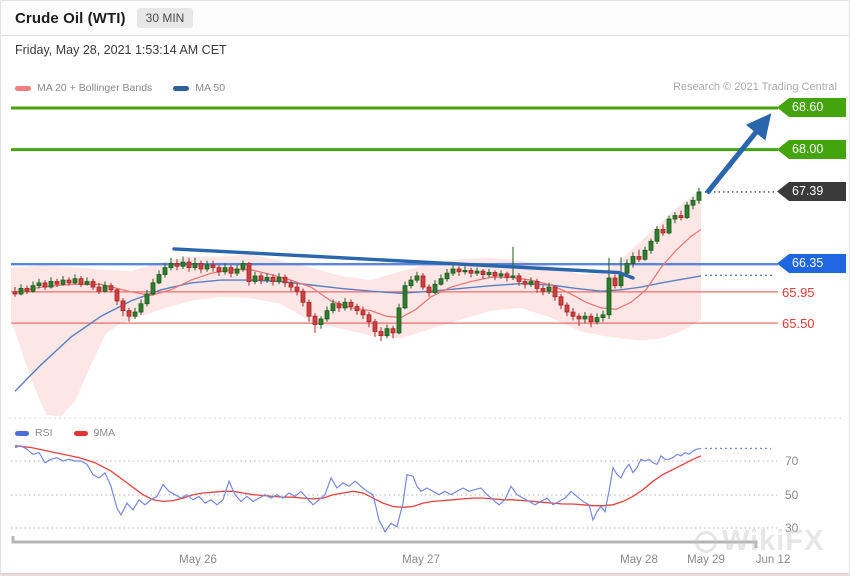  I want to click on legend-item-ma20-bollinger: MA 20 + Bollinger Bands, so click(83, 88).